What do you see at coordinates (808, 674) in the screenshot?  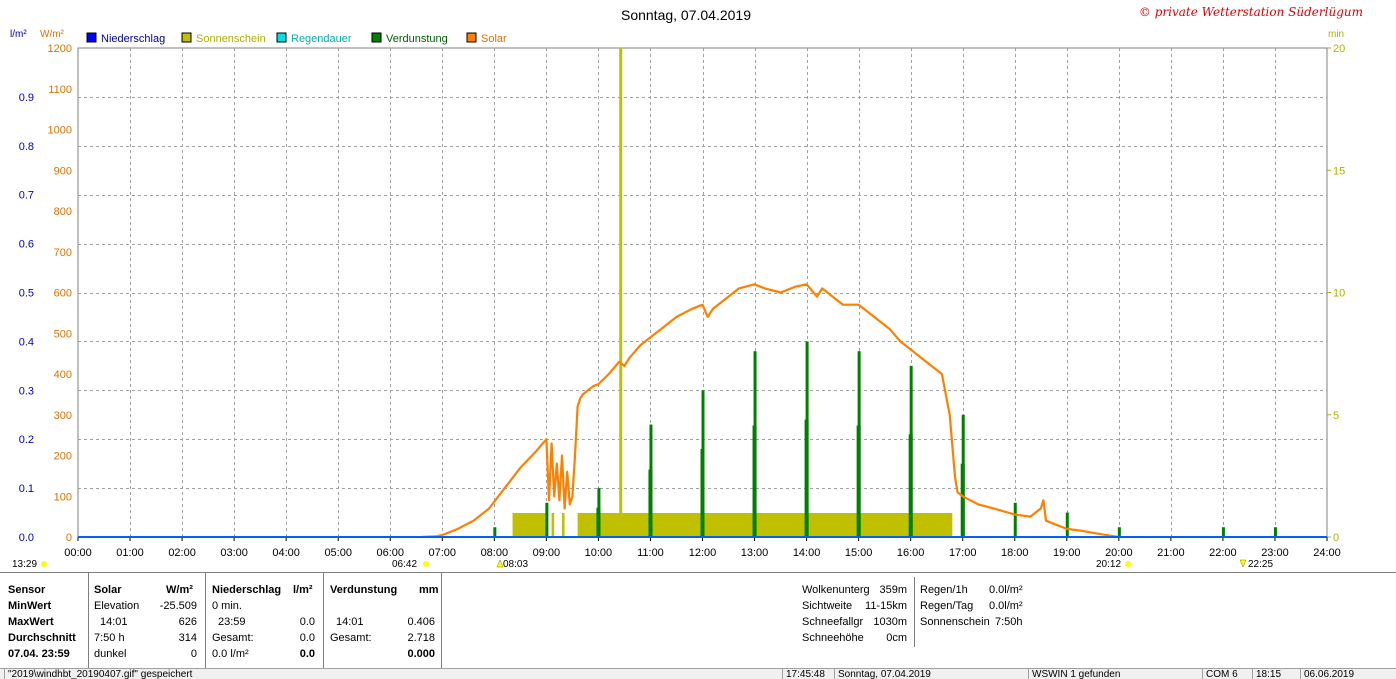 I see `status-time: 17:45:48` at bounding box center [808, 674].